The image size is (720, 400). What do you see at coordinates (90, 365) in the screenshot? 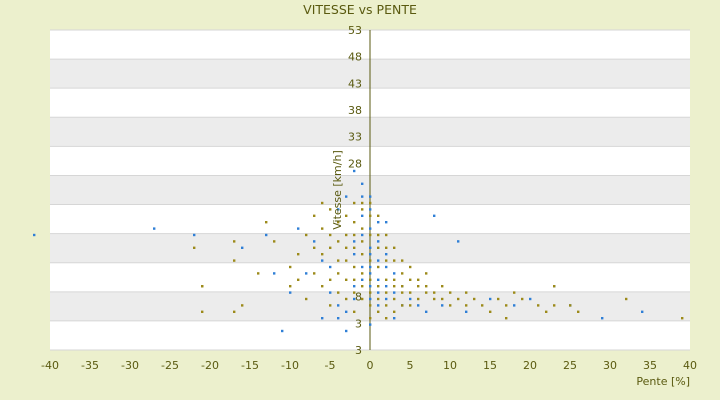
I see `x-tick-label: -35` at bounding box center [90, 365].